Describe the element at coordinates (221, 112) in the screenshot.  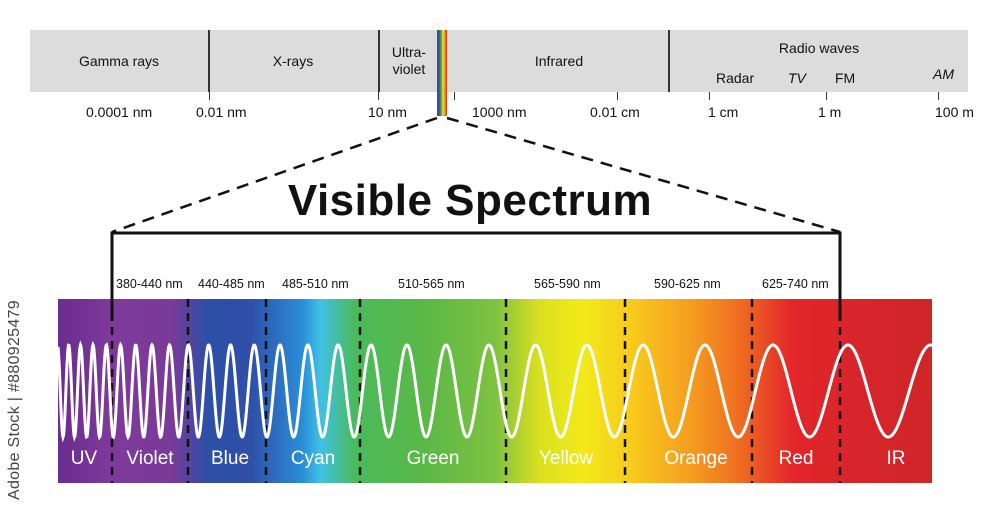
I see `scale-label: 0.01 nm` at that location.